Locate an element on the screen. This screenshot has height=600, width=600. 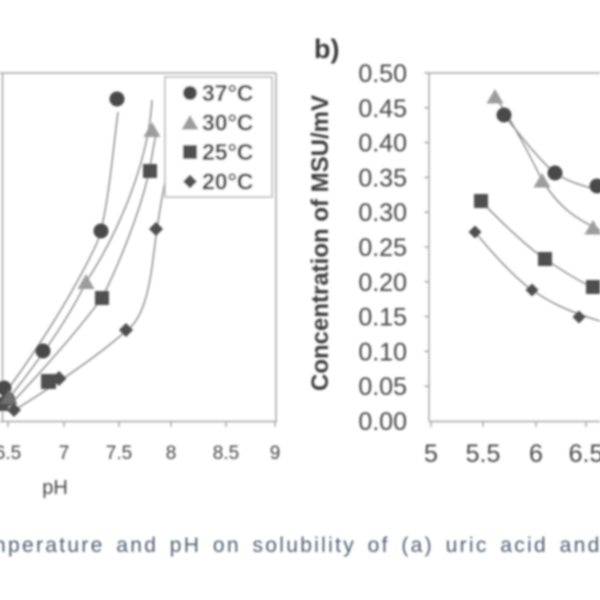
svg-text: 8 is located at coordinates (171, 453).